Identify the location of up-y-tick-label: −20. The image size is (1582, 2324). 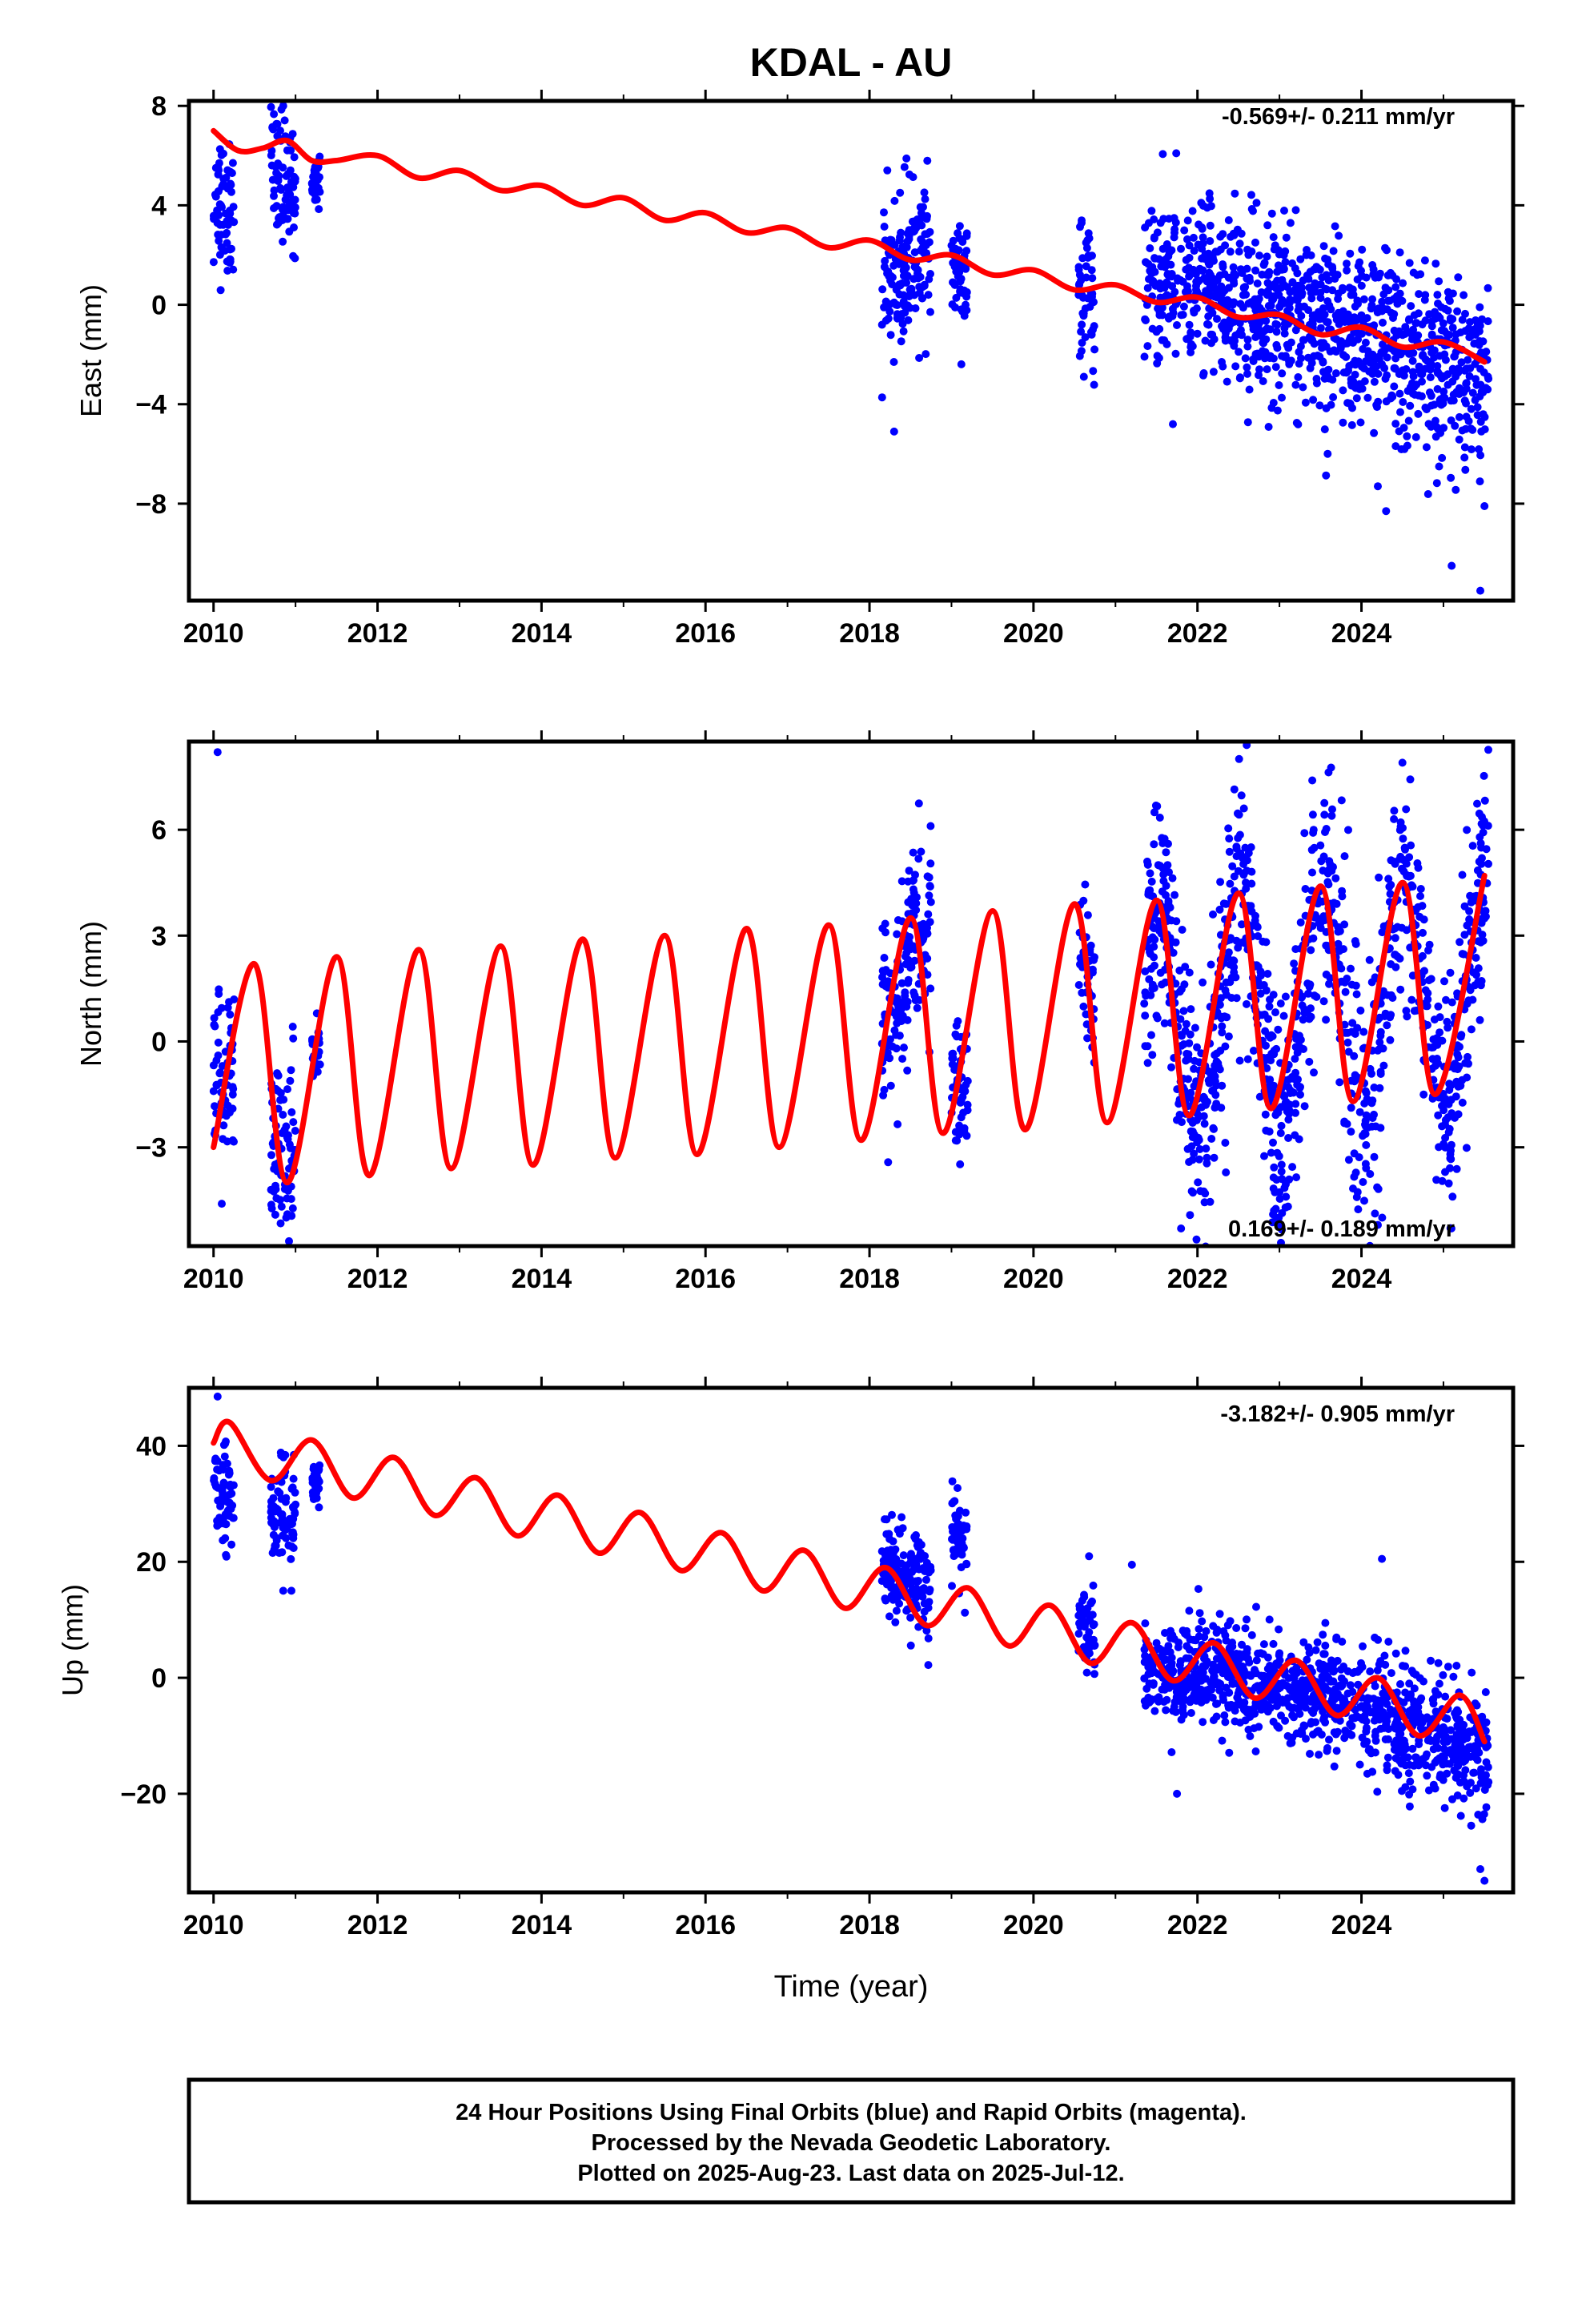
(144, 1794).